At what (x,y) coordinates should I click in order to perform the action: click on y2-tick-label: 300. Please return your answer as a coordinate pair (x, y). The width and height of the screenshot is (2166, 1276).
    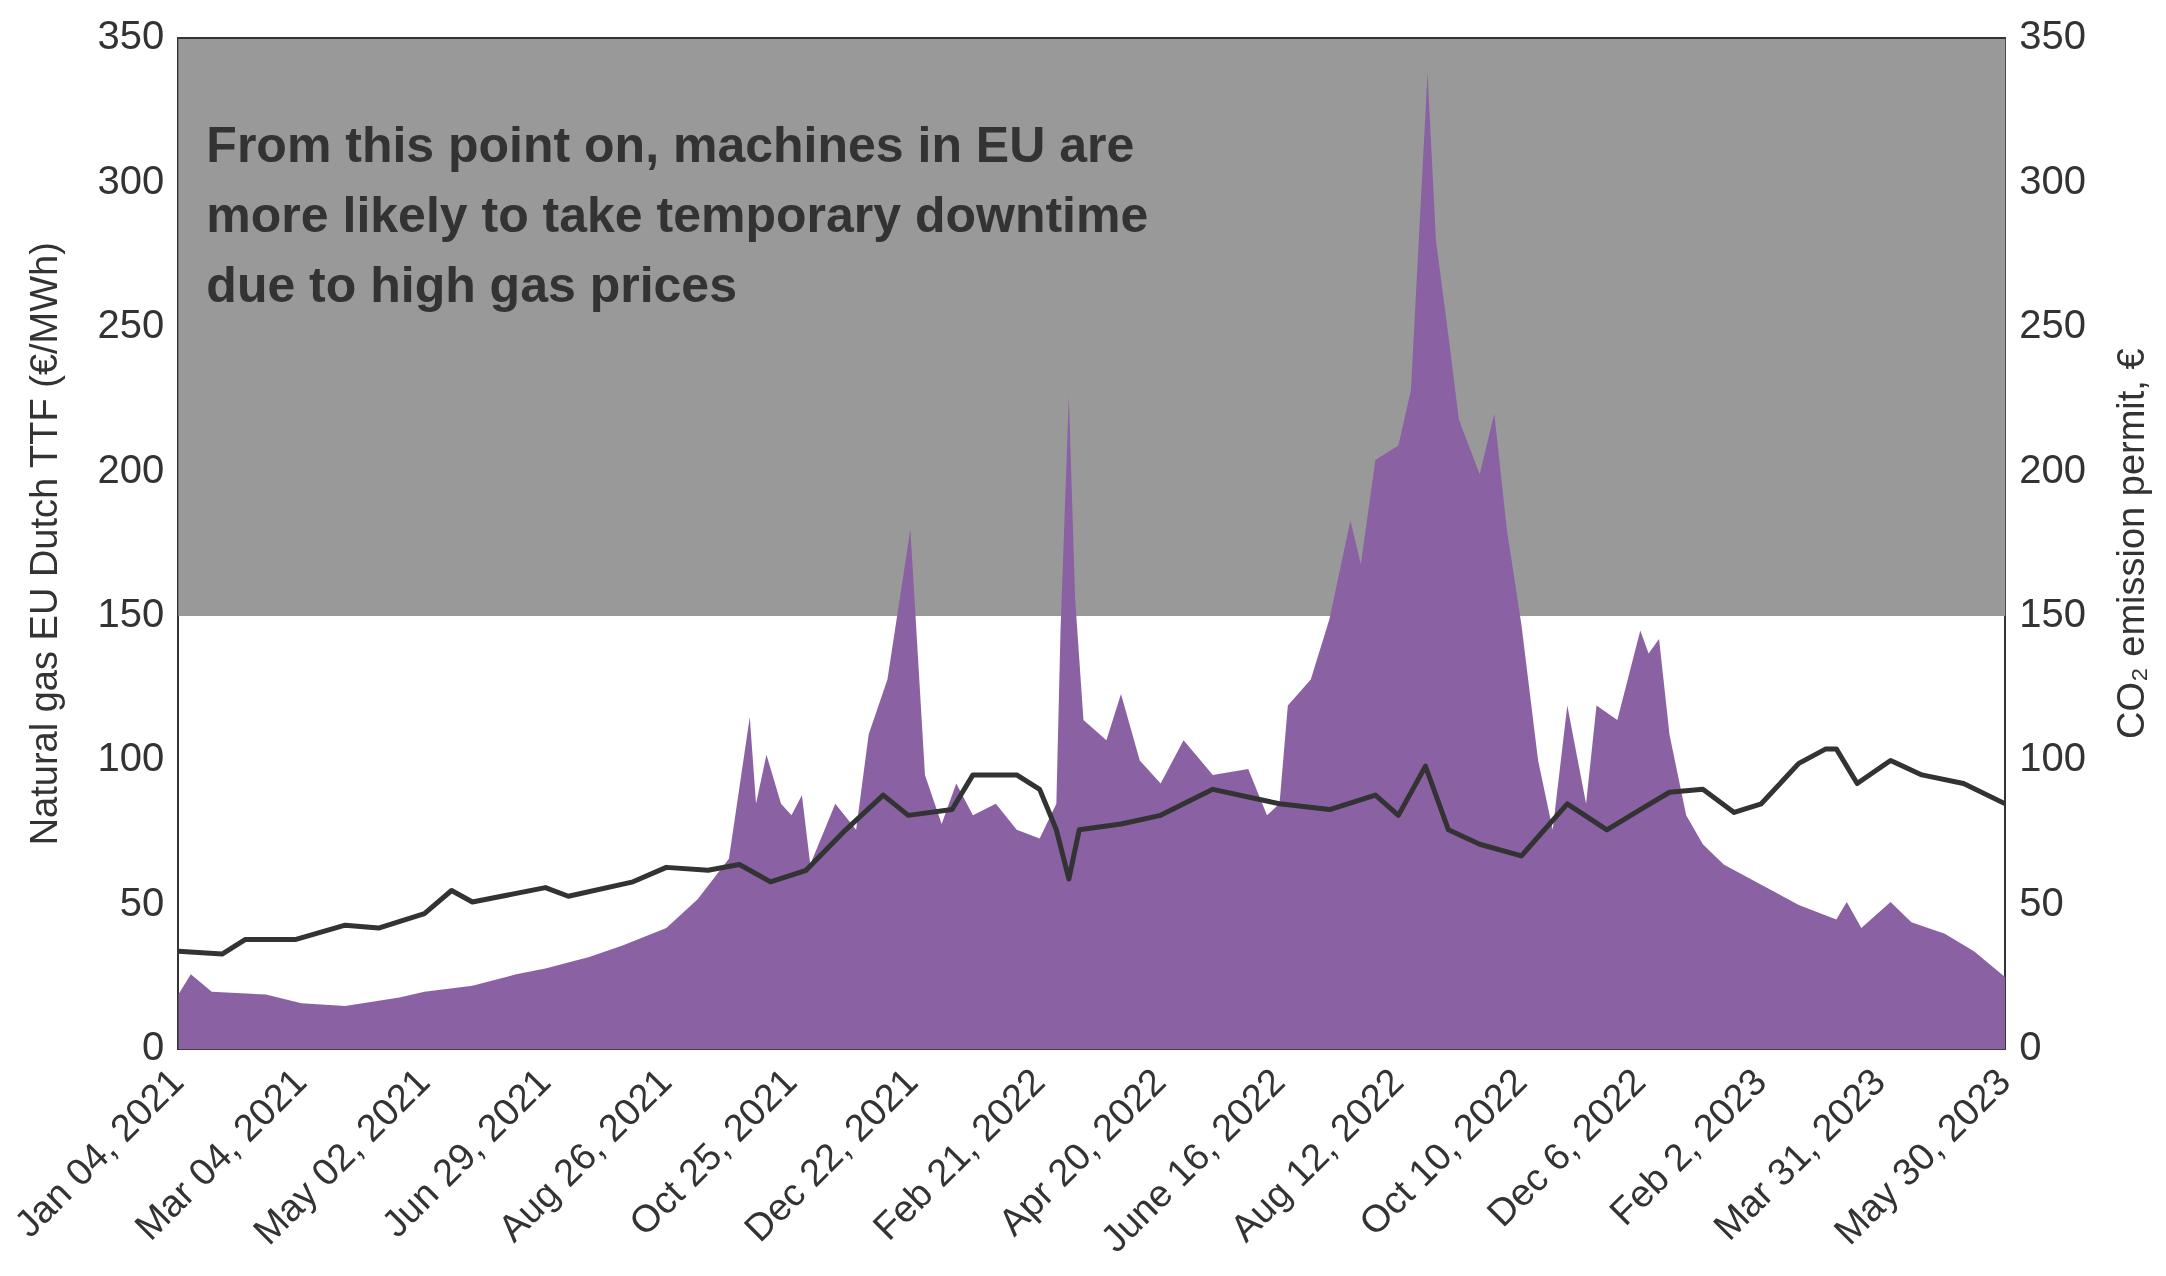
    Looking at the image, I should click on (2053, 179).